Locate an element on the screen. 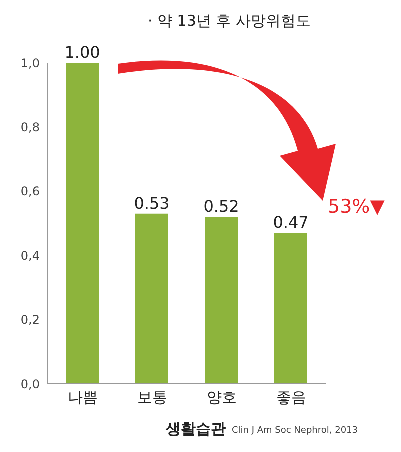 The width and height of the screenshot is (401, 452). x-axis-title: 생활습관 is located at coordinates (196, 429).